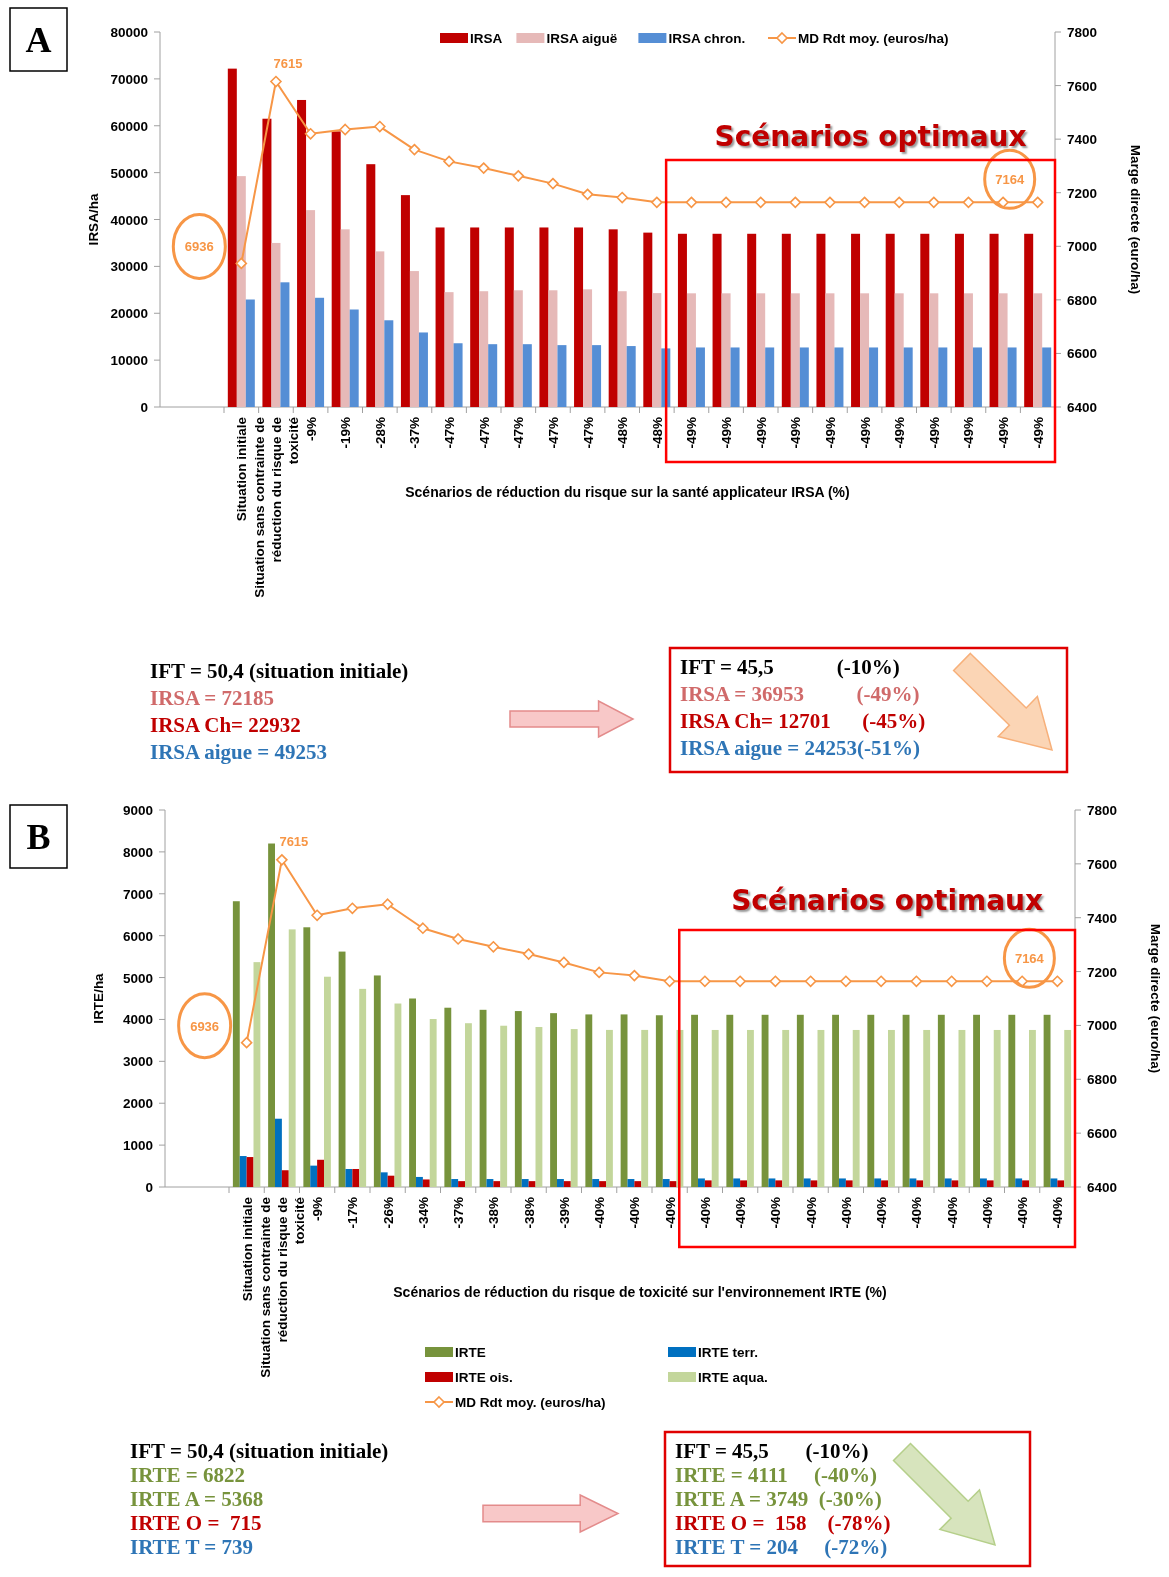 The image size is (1169, 1577). Describe the element at coordinates (225, 725) in the screenshot. I see `text: IRSA Ch= 22932` at that location.